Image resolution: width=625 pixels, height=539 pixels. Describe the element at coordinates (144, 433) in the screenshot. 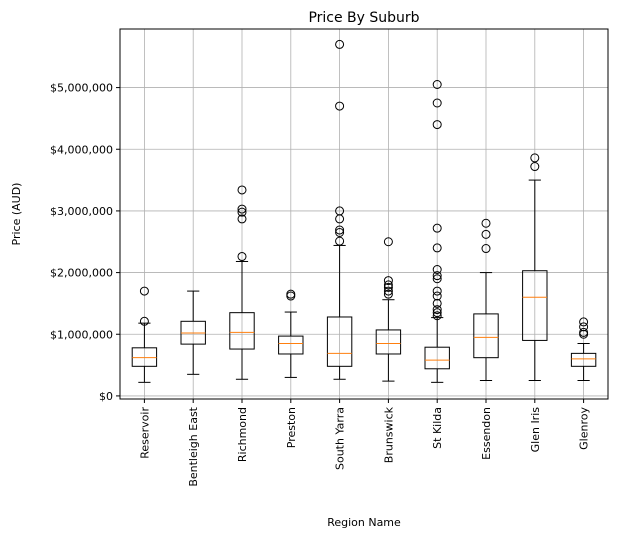

I see `x-tick-label: Reservoir` at that location.